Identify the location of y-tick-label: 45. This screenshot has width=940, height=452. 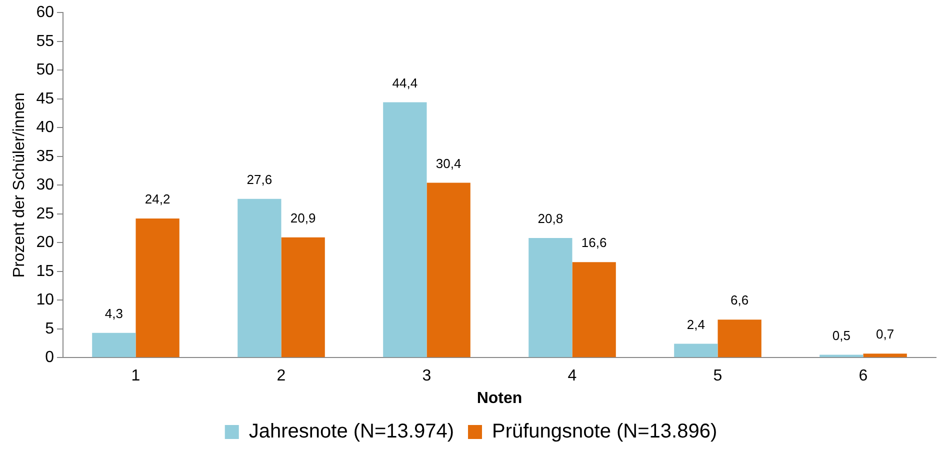
(45, 99).